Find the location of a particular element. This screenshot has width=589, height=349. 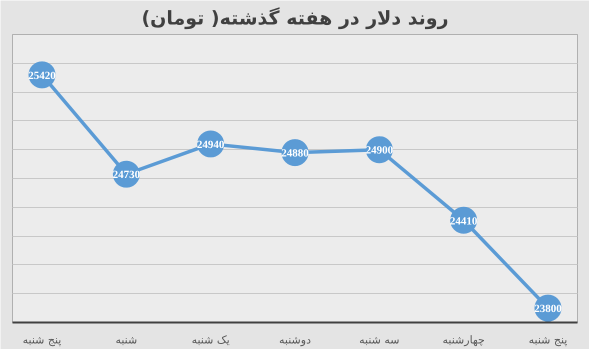

data-label: 23800 is located at coordinates (548, 309).